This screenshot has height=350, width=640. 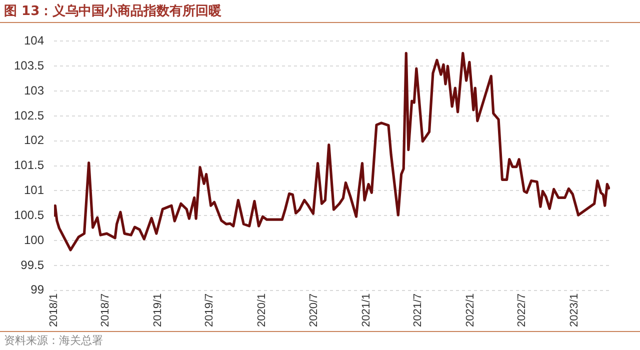 I want to click on x-tick-label: 2022/1, so click(x=470, y=310).